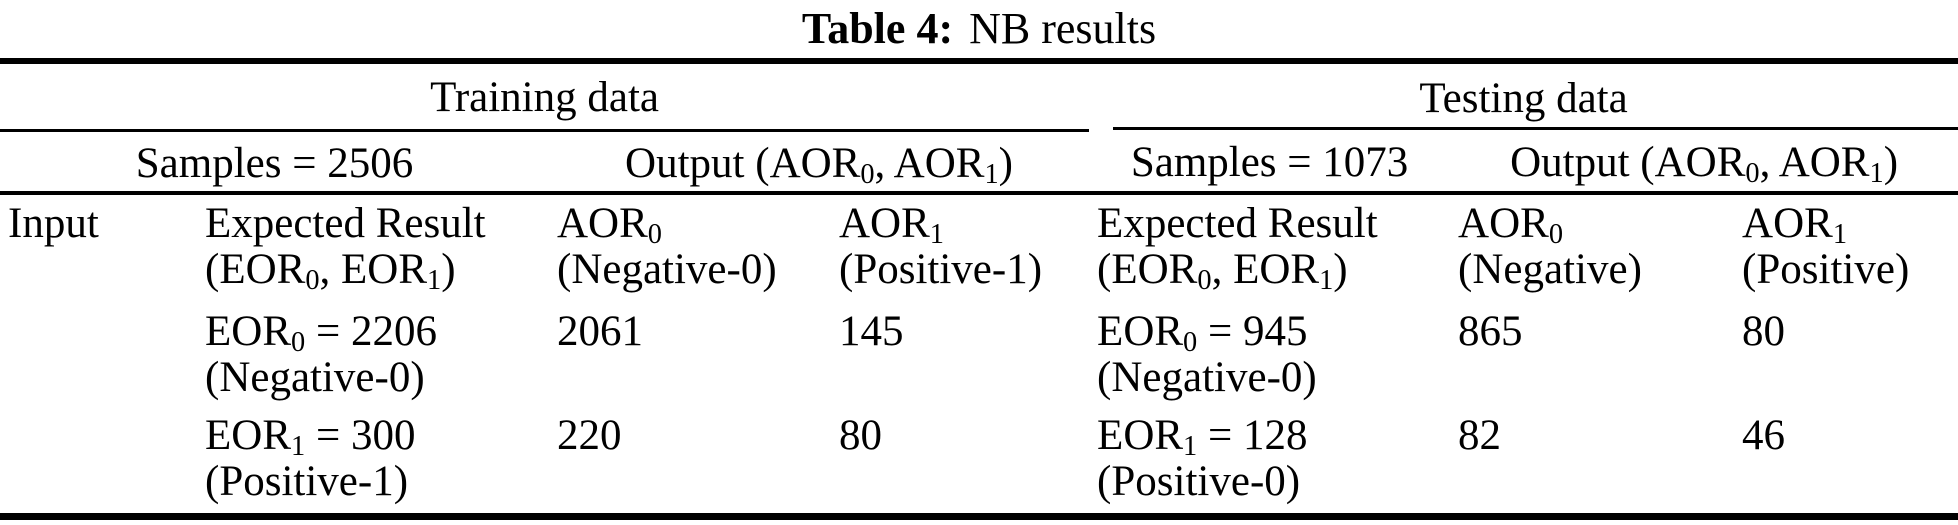  Describe the element at coordinates (1826, 269) in the screenshot. I see `testing-aor1-line2: (Positive)` at that location.